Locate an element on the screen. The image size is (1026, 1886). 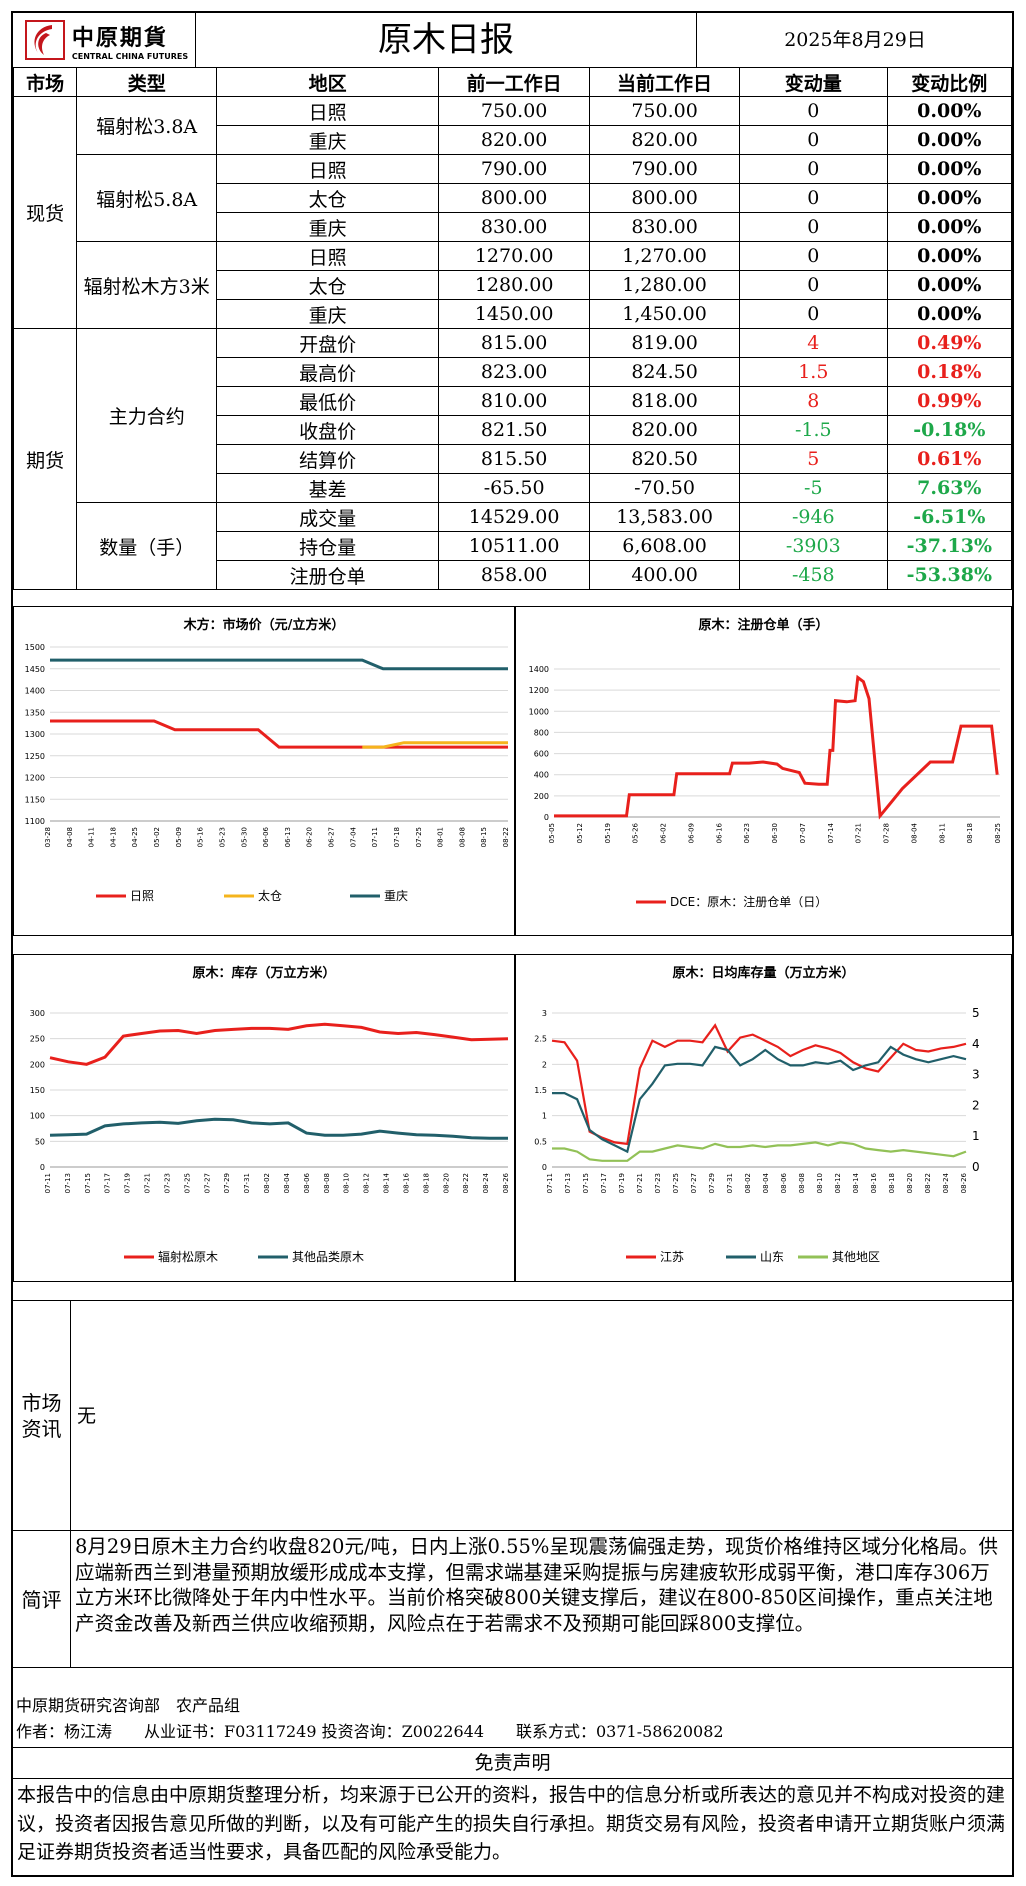
column-header: 变动比例 is located at coordinates (949, 82).